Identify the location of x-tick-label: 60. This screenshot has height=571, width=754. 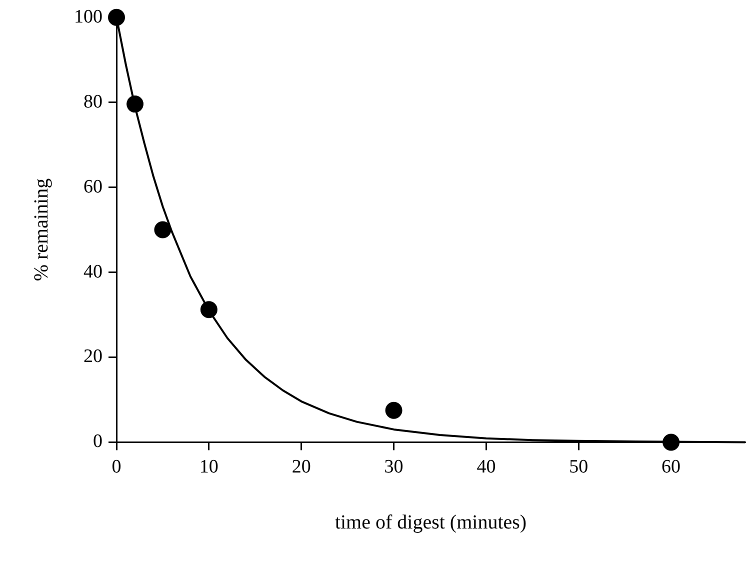
(671, 467).